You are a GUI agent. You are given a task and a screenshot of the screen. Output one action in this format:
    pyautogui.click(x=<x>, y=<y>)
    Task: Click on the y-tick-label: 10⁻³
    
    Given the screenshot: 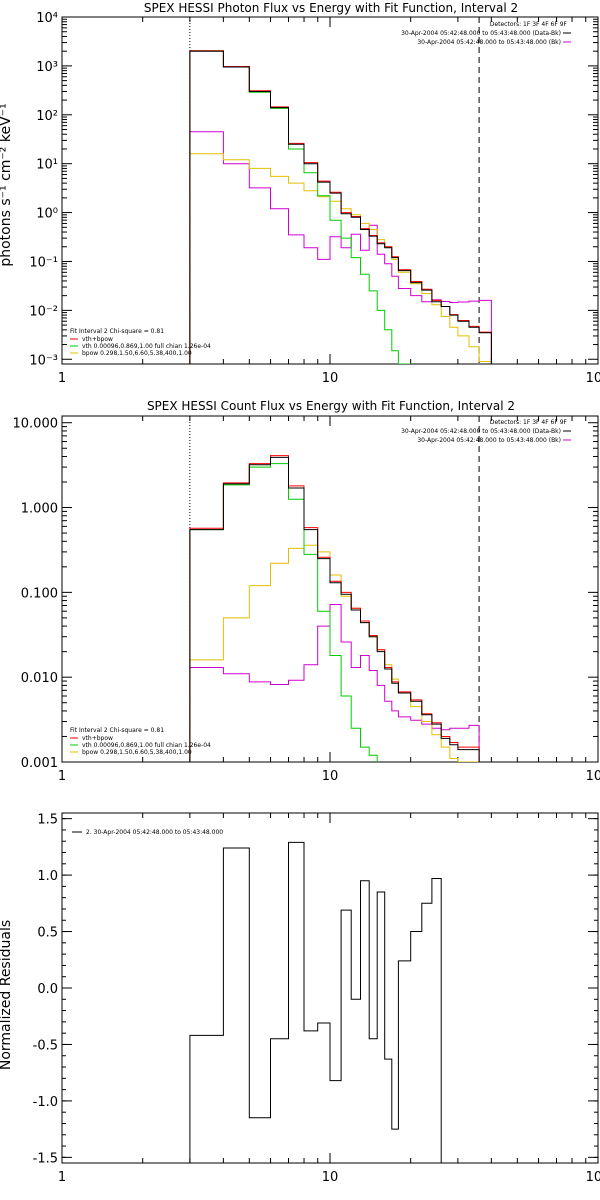 What is the action you would take?
    pyautogui.click(x=43, y=360)
    